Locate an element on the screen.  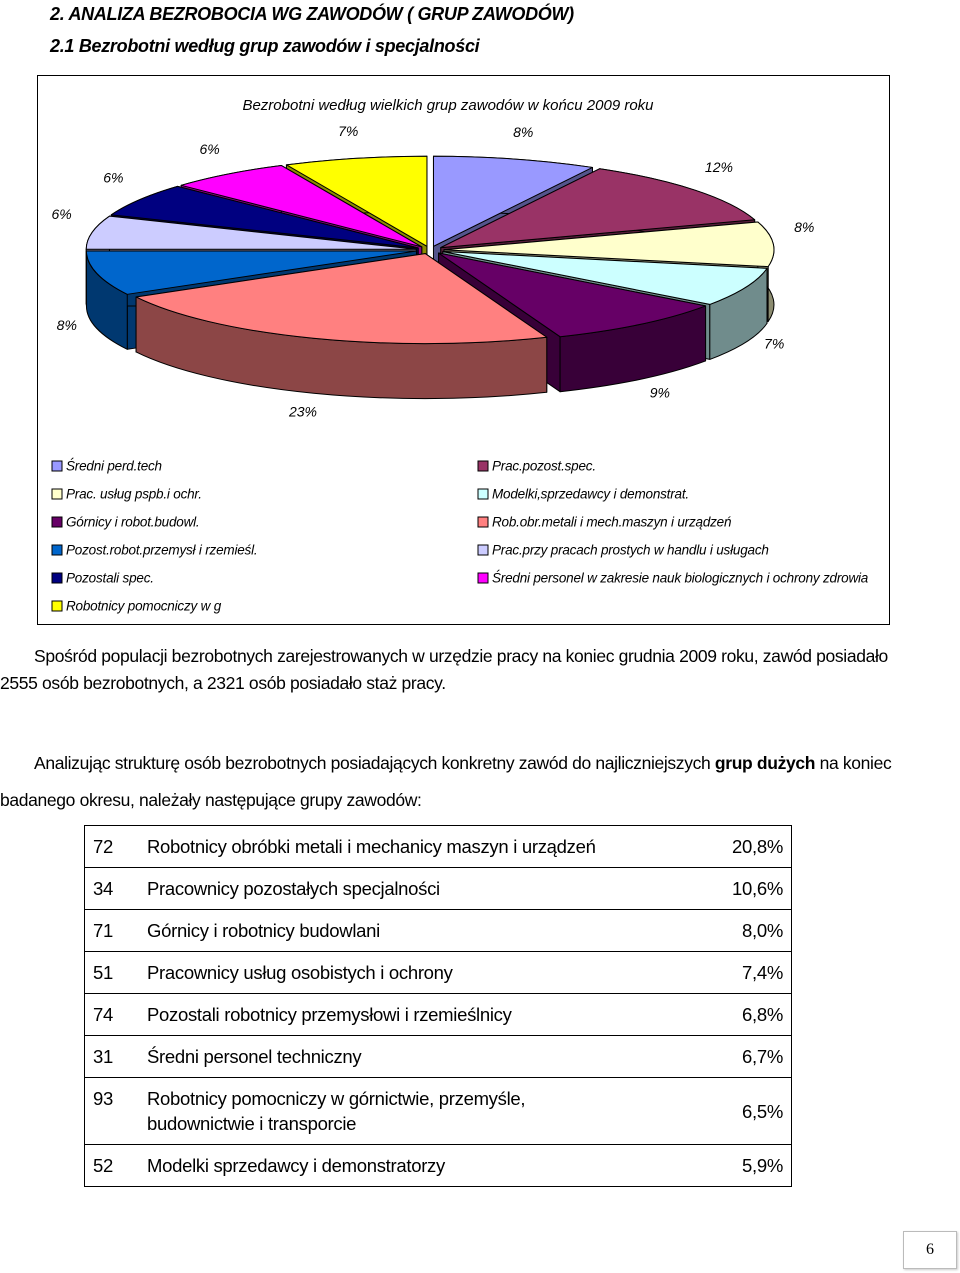
cell-text: 71 is located at coordinates (103, 930).